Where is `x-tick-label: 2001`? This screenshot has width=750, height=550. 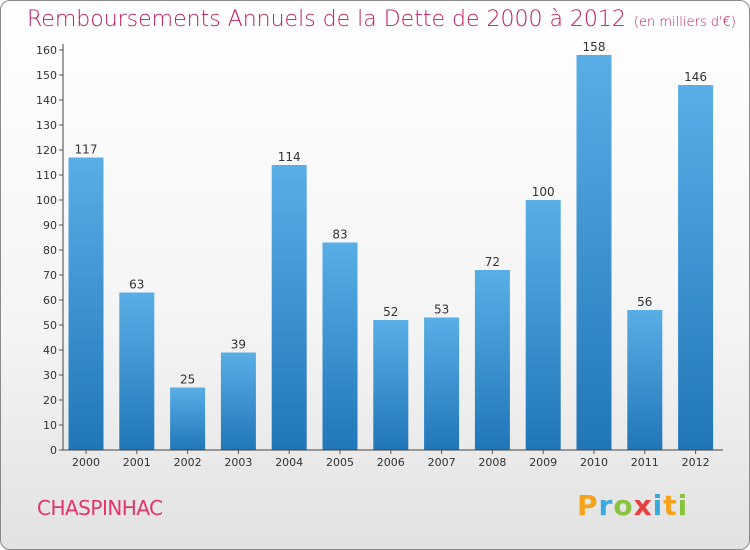
x-tick-label: 2001 is located at coordinates (137, 462).